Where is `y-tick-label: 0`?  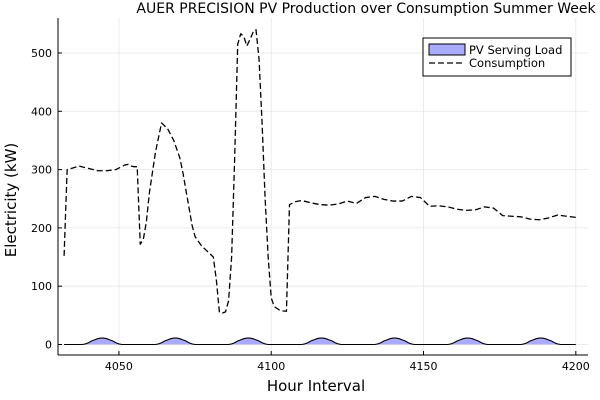
y-tick-label: 0 is located at coordinates (48, 345).